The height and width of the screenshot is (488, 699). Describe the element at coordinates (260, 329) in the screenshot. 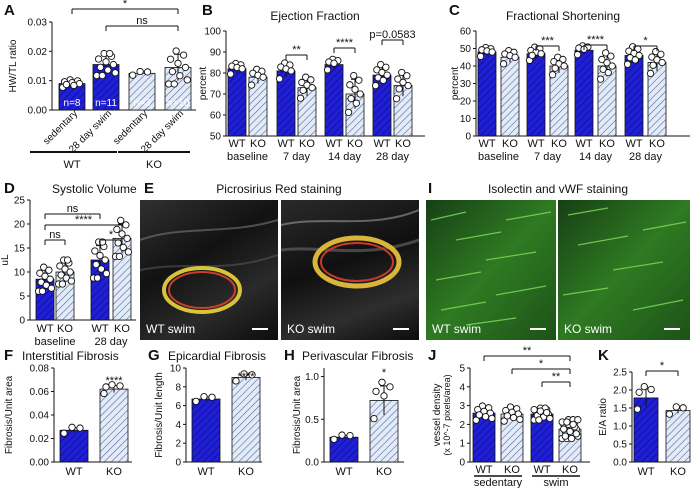

I see `scale-bar` at that location.